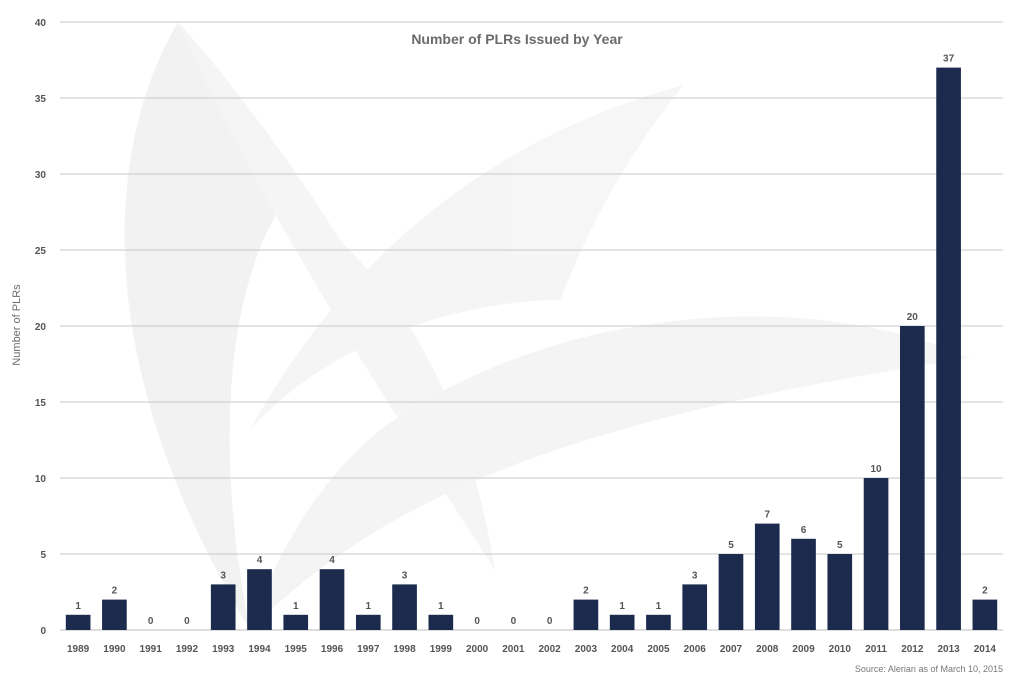 The image size is (1024, 681). Describe the element at coordinates (41, 175) in the screenshot. I see `y-tick-label: 30` at that location.